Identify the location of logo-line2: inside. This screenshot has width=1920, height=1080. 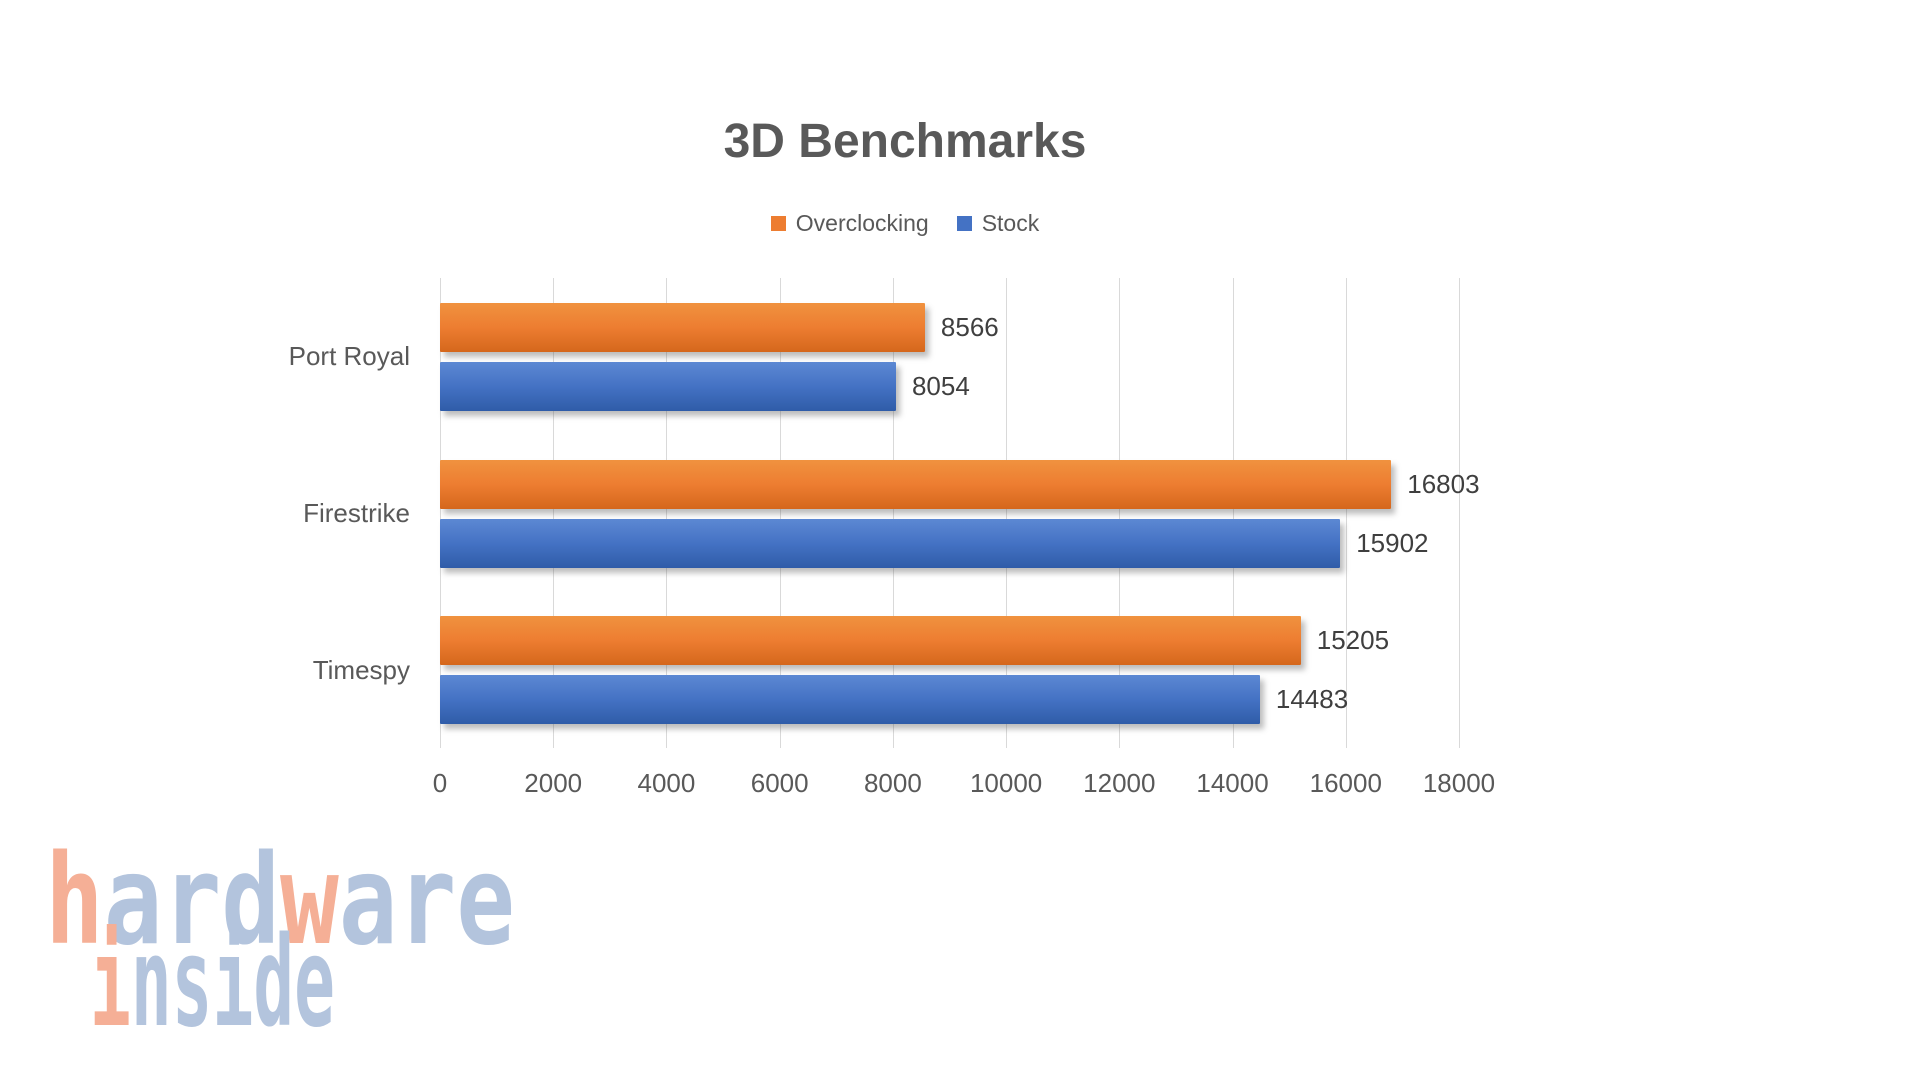
(212, 982).